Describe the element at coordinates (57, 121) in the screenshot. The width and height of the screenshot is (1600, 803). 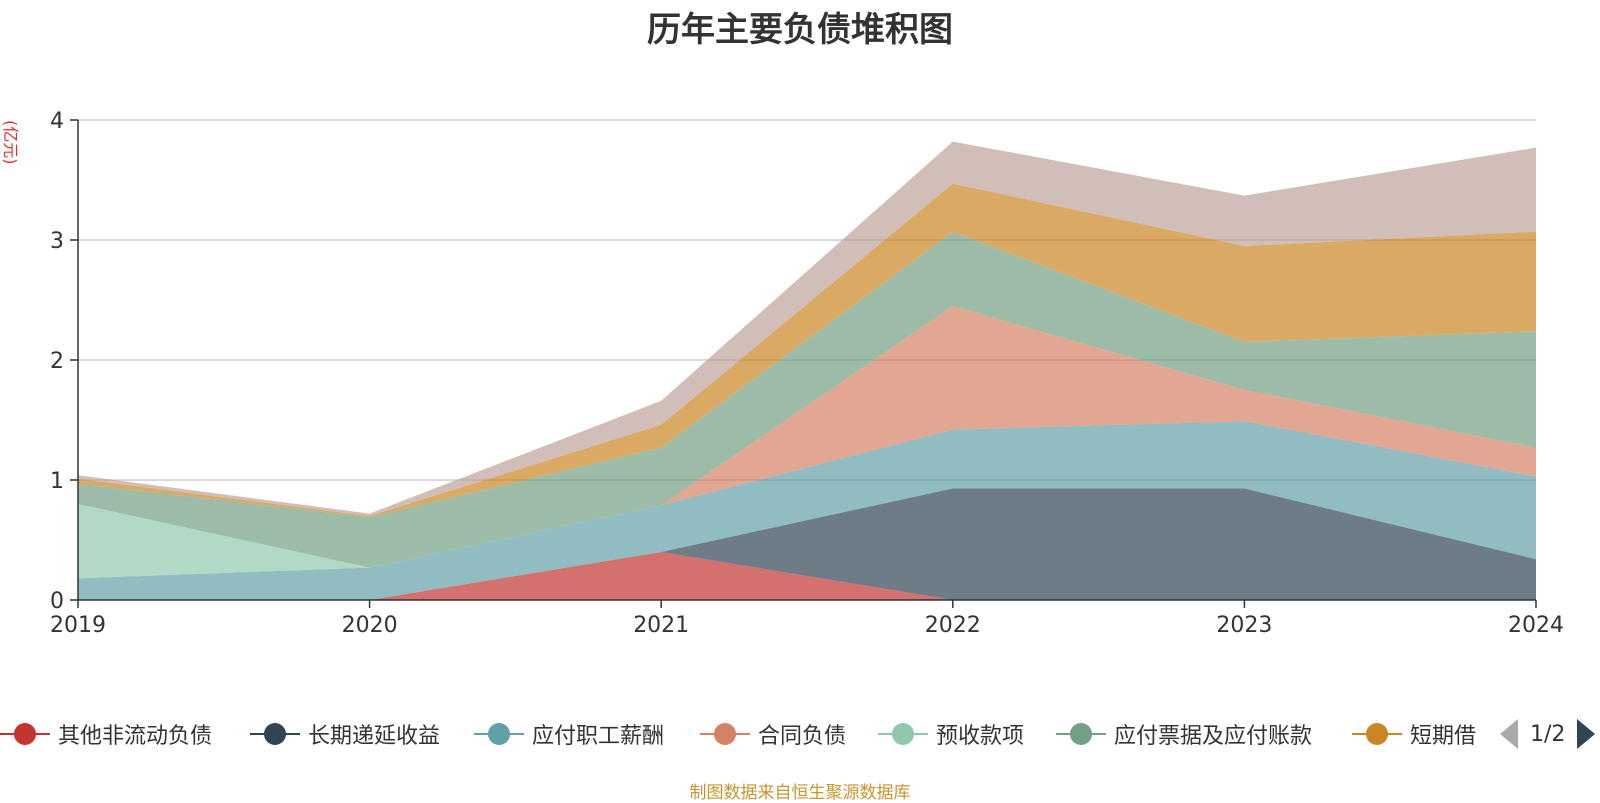
I see `y-tick-label: 4` at that location.